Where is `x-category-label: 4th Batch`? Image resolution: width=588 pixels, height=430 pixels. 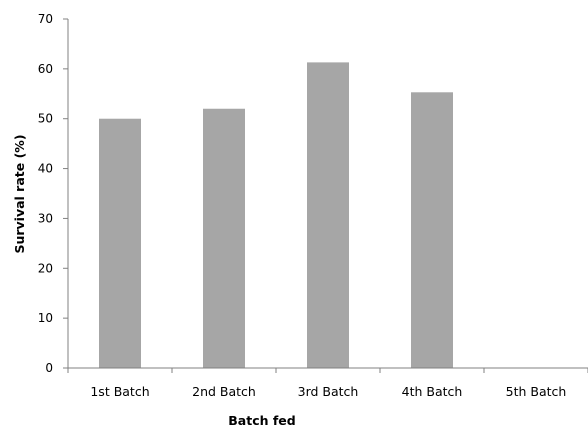 x-category-label: 4th Batch is located at coordinates (432, 391).